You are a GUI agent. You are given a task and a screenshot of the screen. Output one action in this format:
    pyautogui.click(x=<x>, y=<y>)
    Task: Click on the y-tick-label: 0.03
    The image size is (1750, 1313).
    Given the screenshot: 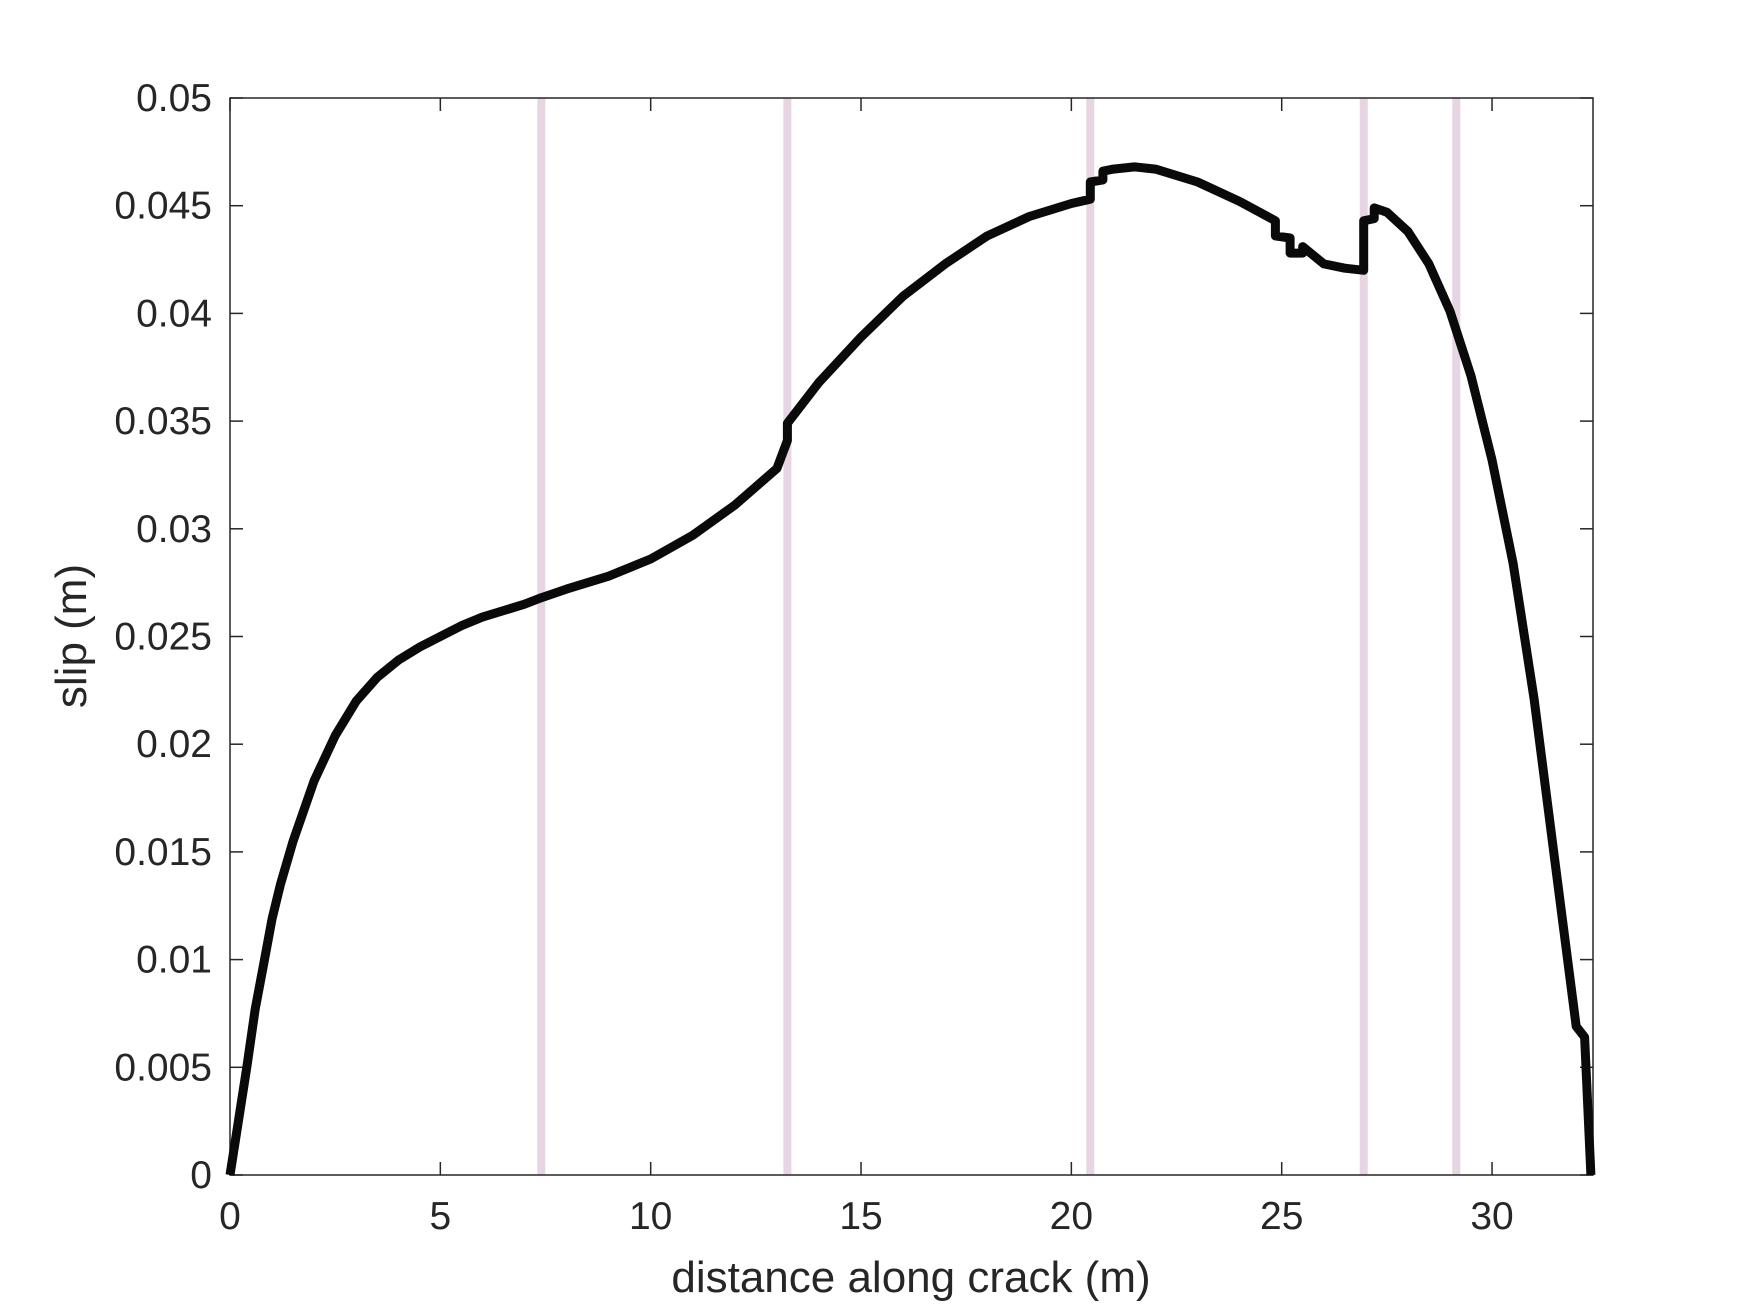 What is the action you would take?
    pyautogui.click(x=174, y=529)
    